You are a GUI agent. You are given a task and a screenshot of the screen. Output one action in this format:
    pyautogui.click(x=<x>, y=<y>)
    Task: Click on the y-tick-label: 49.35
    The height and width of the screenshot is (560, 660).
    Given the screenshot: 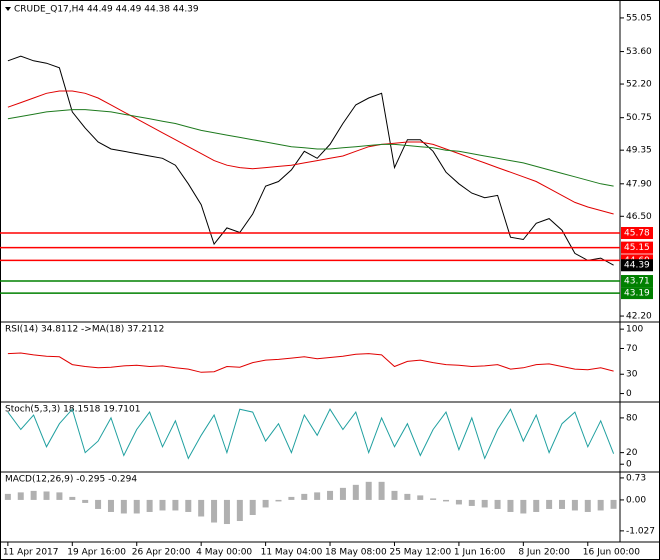 What is the action you would take?
    pyautogui.click(x=639, y=151)
    